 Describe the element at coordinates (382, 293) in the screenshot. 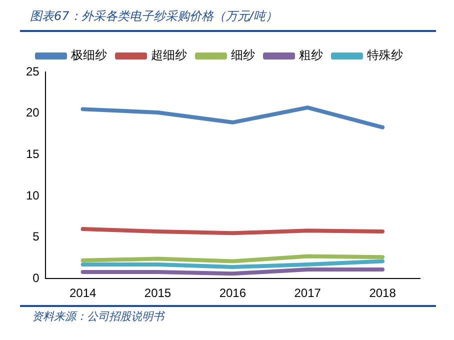

I see `x-tick-label: 2018` at that location.